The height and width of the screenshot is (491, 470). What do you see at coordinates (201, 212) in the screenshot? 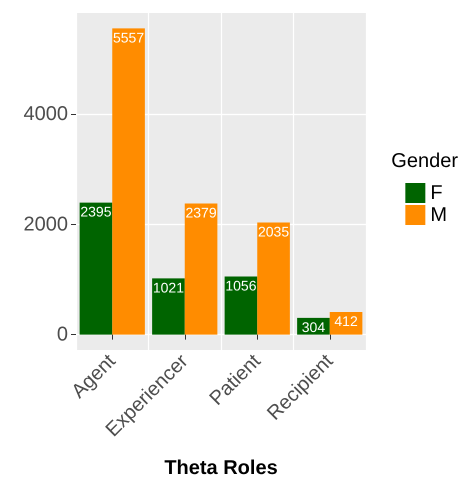
I see `data-label: 2379` at bounding box center [201, 212].